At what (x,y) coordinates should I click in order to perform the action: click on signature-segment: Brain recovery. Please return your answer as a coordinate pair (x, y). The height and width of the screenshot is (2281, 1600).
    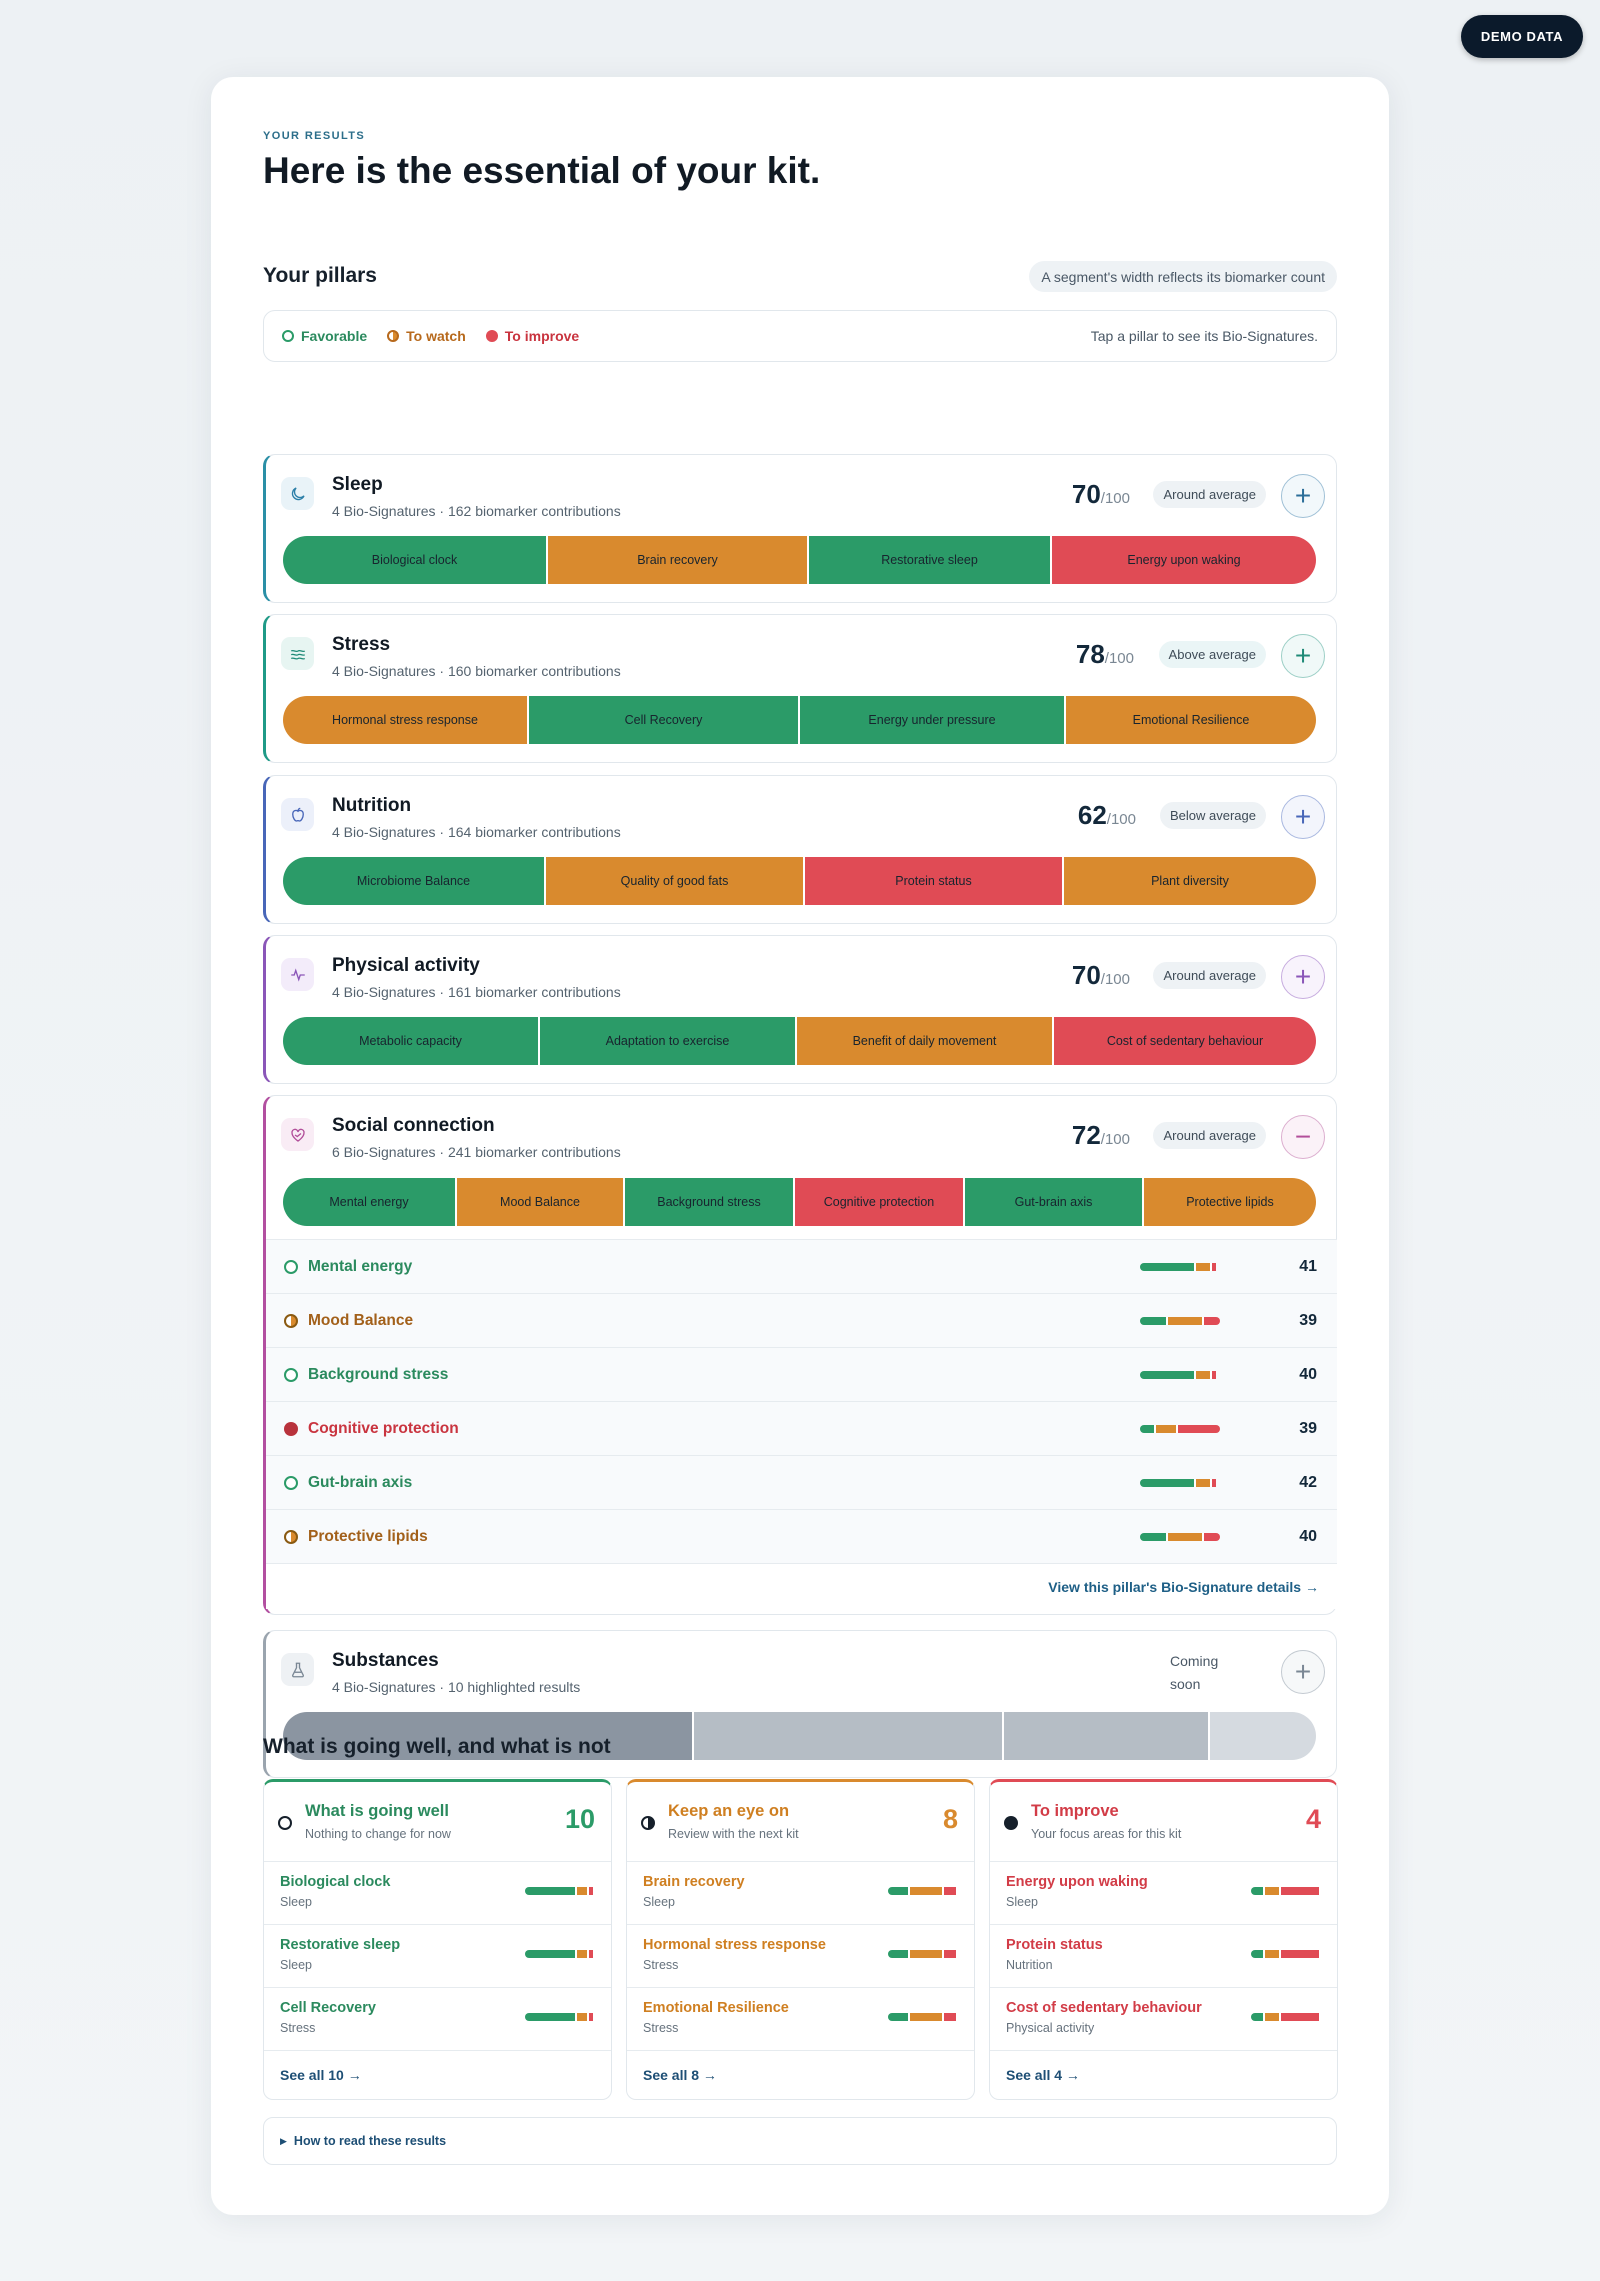
    Looking at the image, I should click on (678, 560).